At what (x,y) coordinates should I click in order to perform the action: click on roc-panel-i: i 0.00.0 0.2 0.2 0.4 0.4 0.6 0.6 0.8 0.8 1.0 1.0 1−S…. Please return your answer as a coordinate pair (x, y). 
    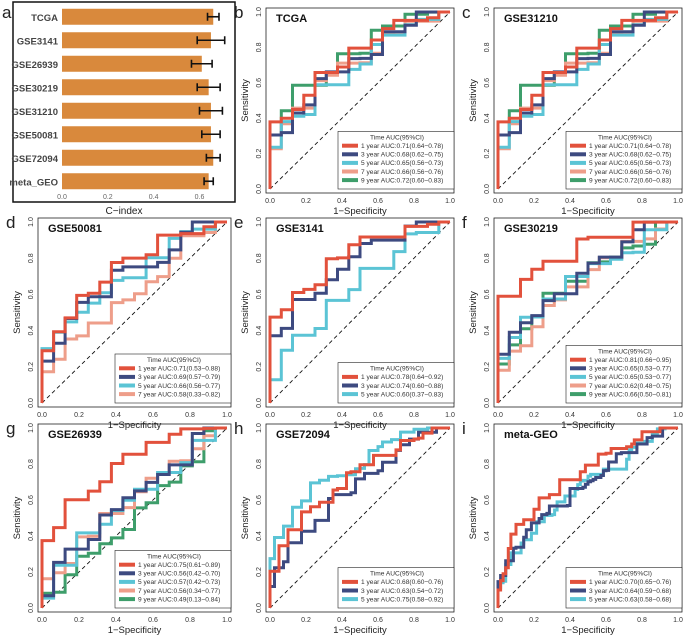
    Looking at the image, I should click on (572, 527).